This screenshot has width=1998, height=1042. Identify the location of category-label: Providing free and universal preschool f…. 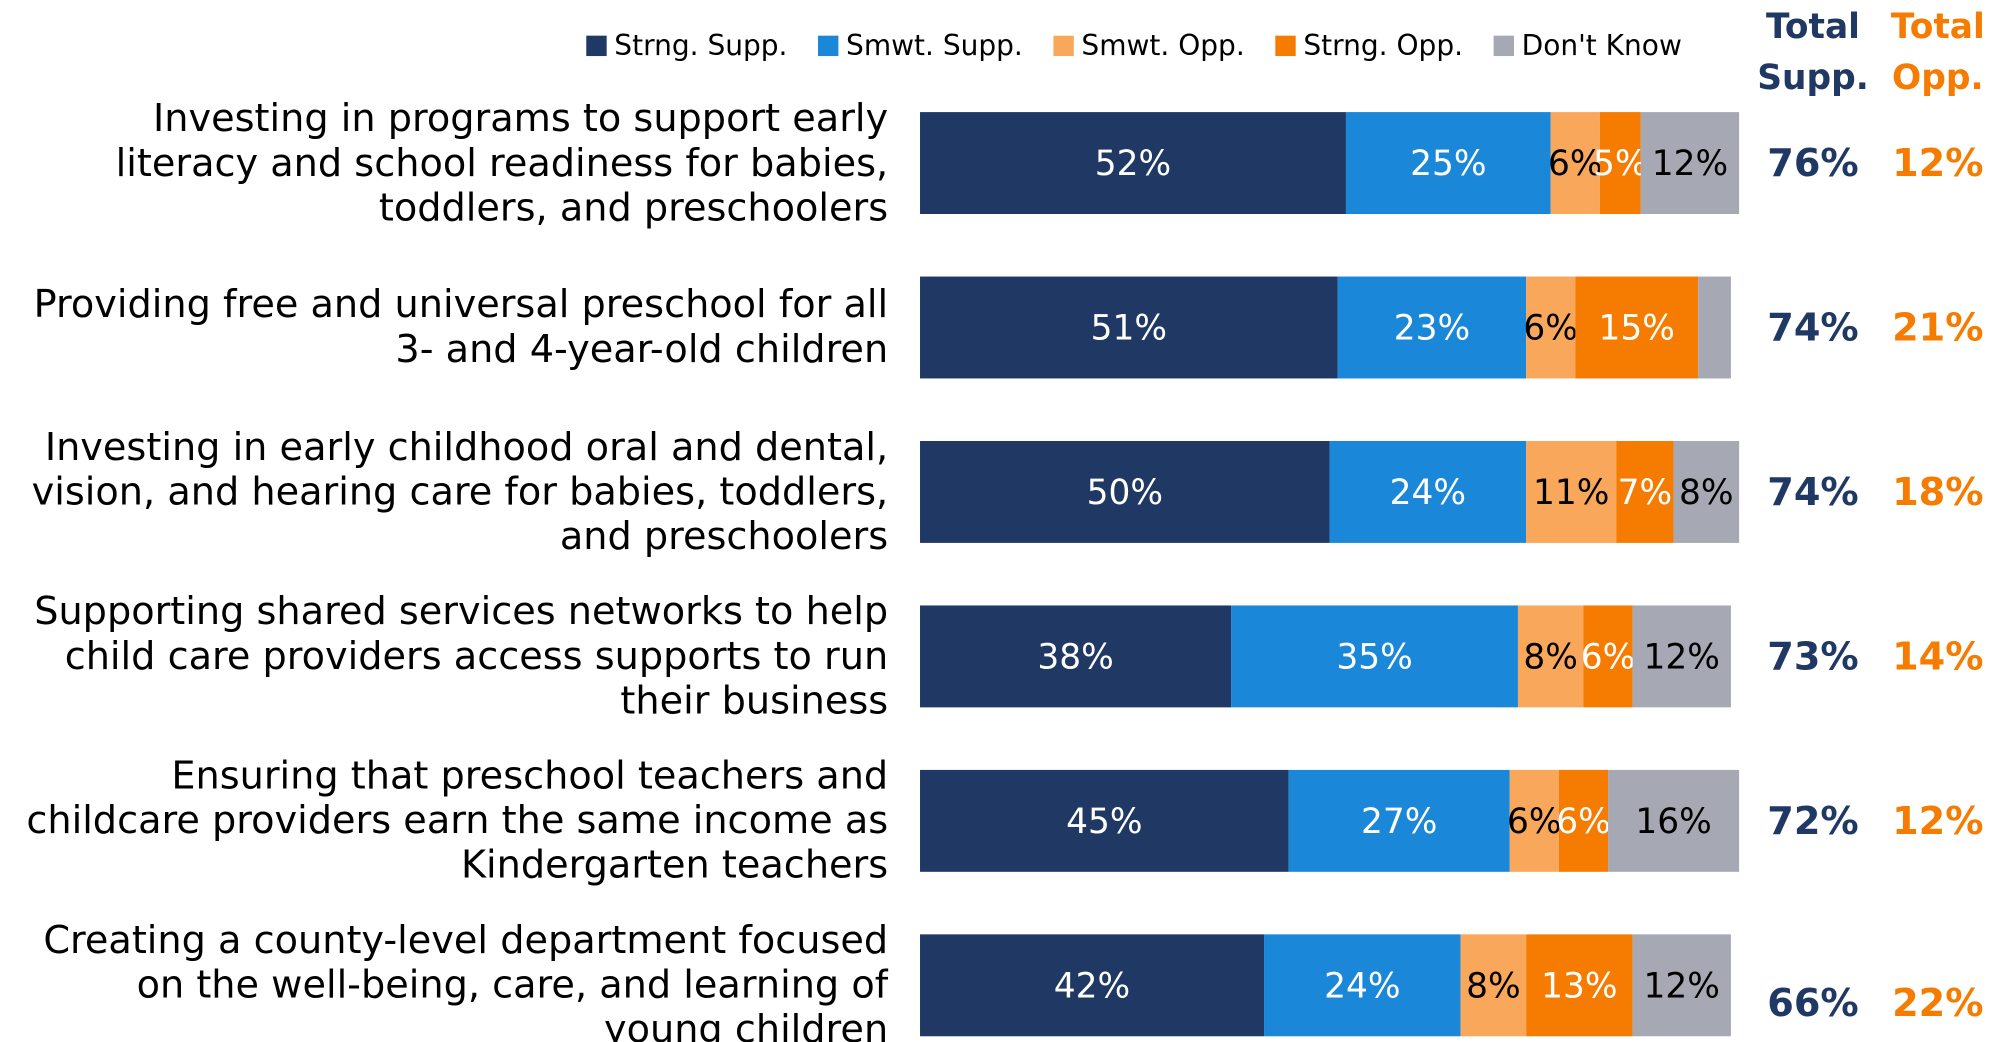
(461, 327).